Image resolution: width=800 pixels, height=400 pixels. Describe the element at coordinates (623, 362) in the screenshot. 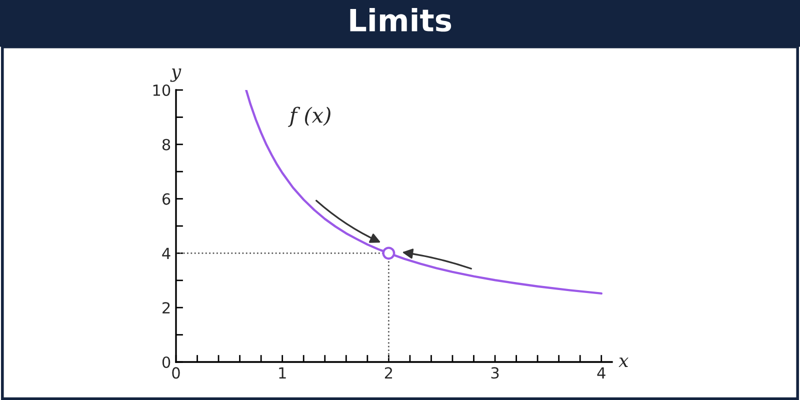

I see `x-axis-title: x` at that location.